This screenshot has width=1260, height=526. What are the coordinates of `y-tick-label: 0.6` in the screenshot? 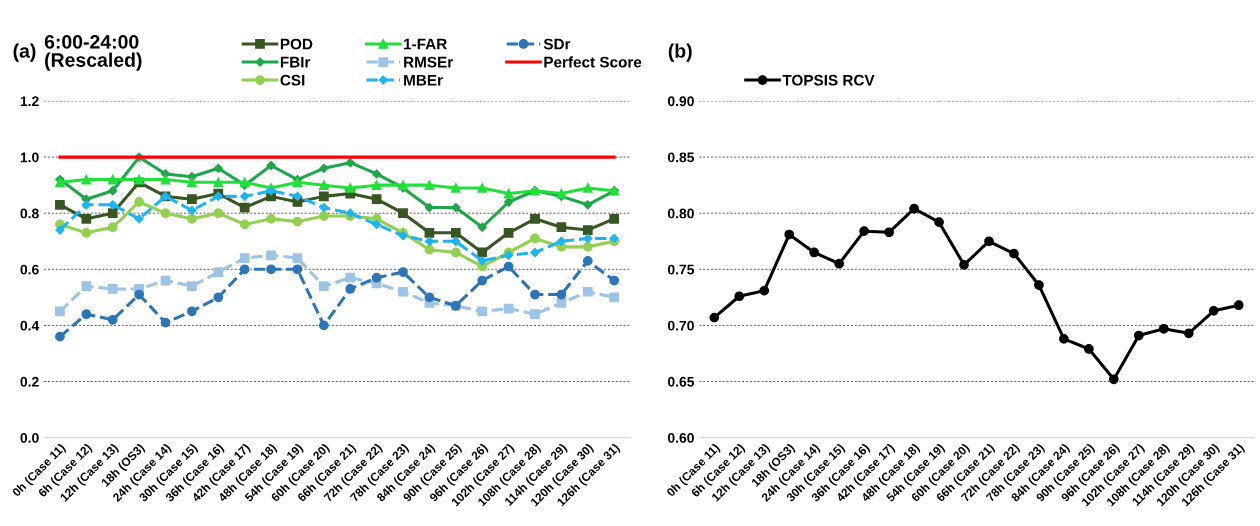 It's located at (29, 269).